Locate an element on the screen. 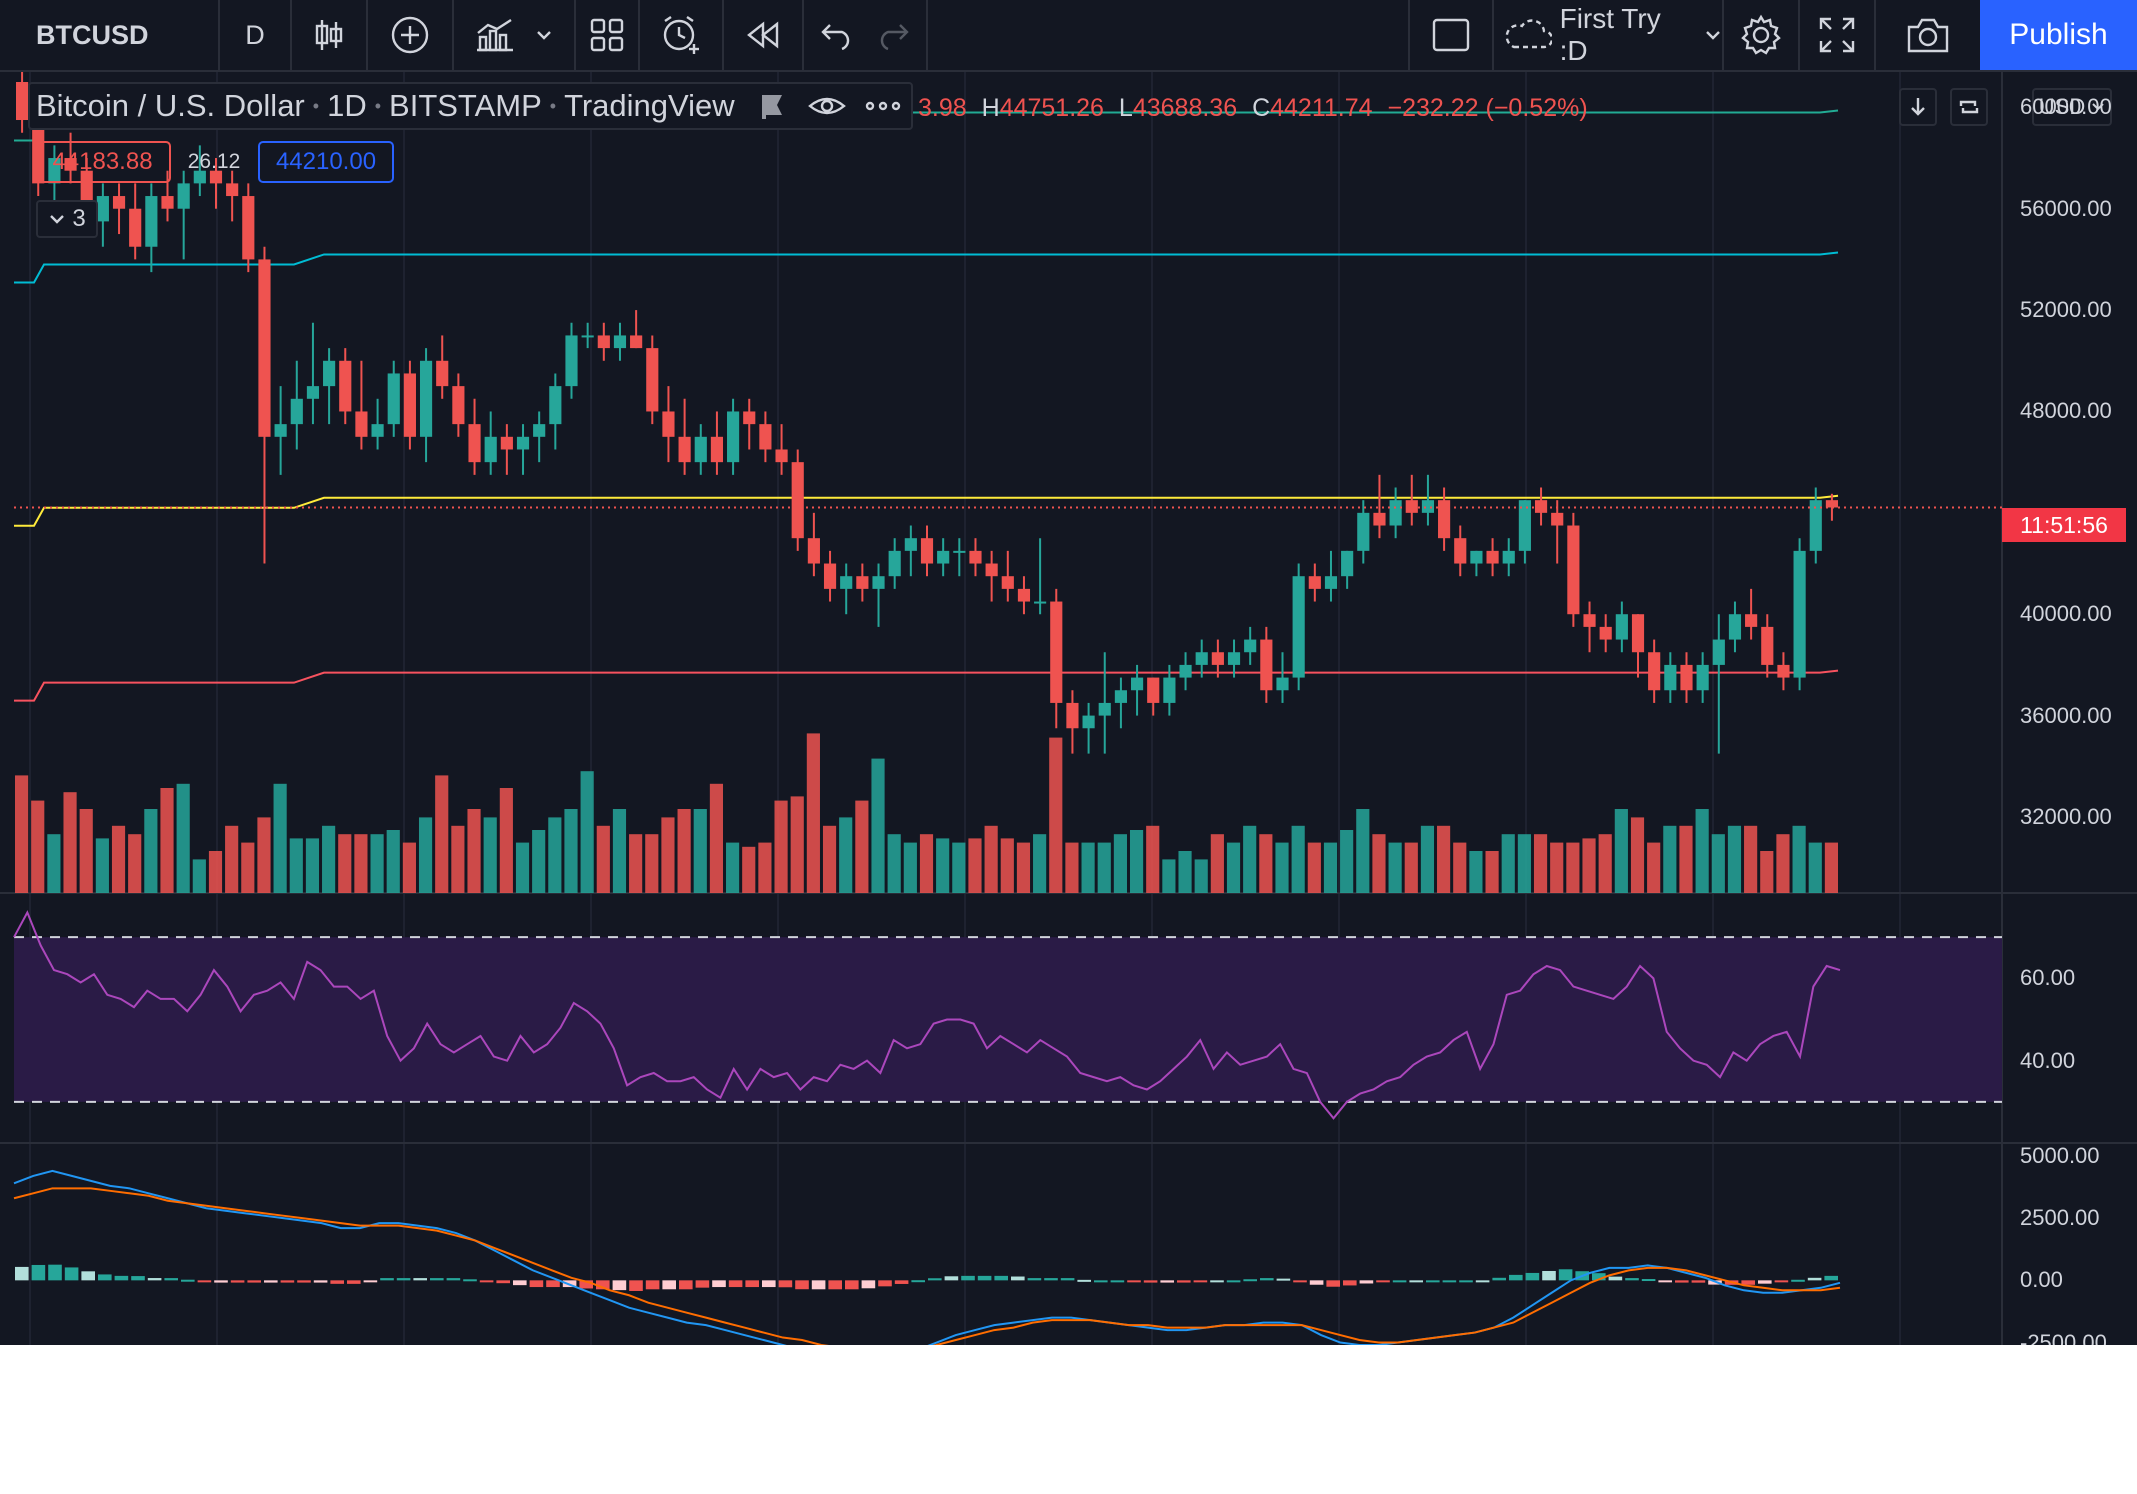 Image resolution: width=2137 pixels, height=1494 pixels. add-indicator-icon is located at coordinates (410, 35).